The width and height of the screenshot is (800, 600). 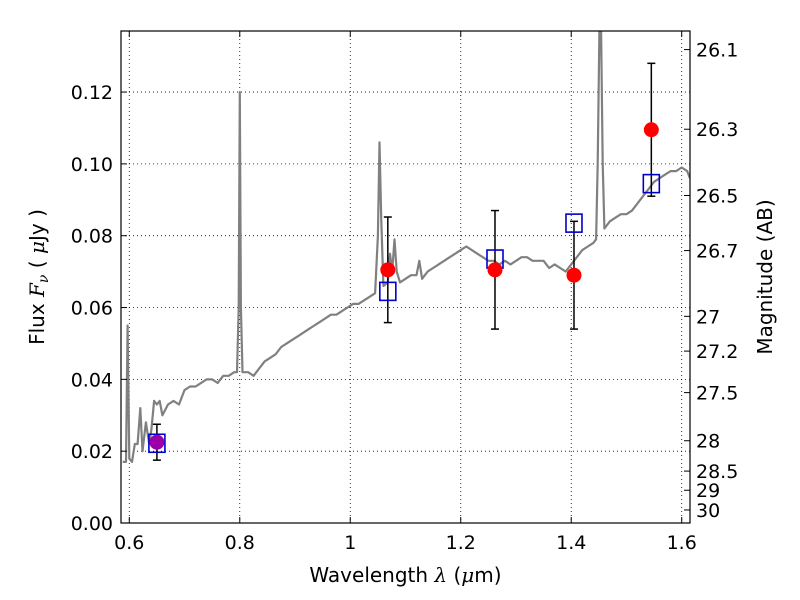 What do you see at coordinates (92, 452) in the screenshot?
I see `y-tick-label: 0.02` at bounding box center [92, 452].